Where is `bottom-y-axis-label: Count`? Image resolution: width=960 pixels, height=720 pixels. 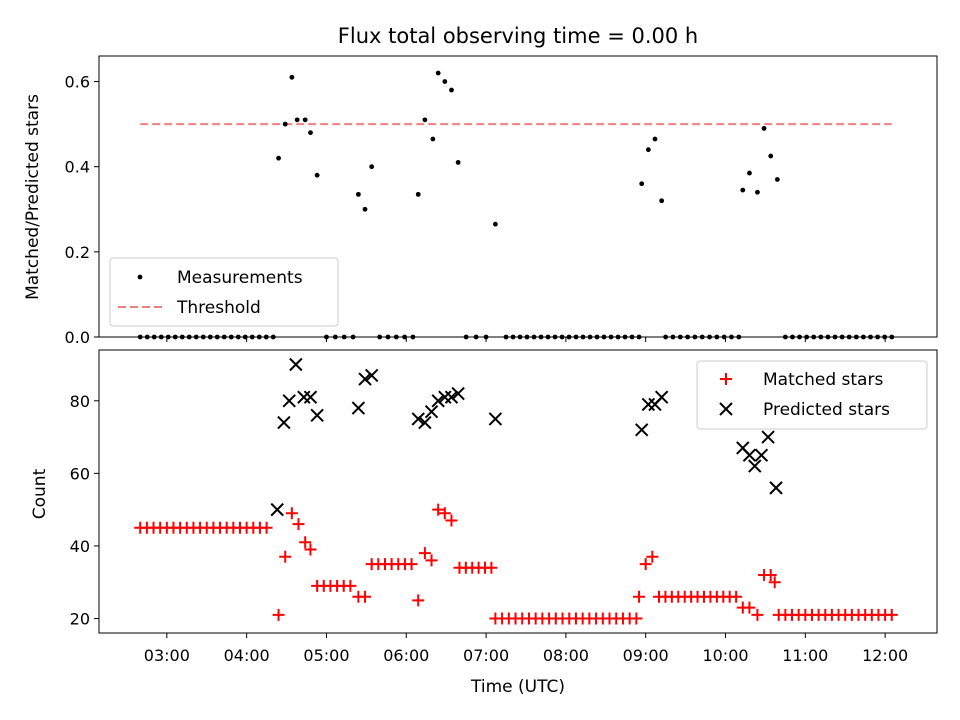
bottom-y-axis-label: Count is located at coordinates (40, 493).